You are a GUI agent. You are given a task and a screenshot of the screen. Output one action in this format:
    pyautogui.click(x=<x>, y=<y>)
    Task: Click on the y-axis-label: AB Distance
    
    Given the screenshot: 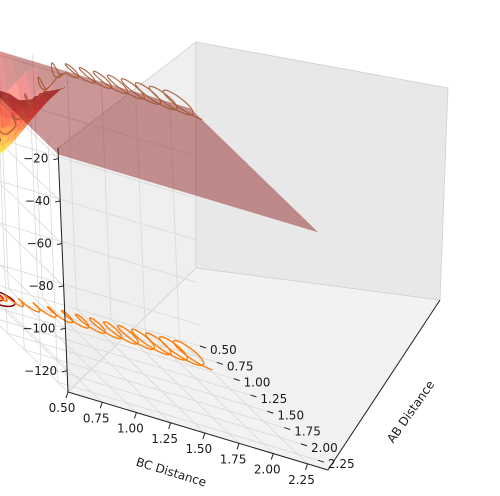 What is the action you would take?
    pyautogui.click(x=410, y=412)
    